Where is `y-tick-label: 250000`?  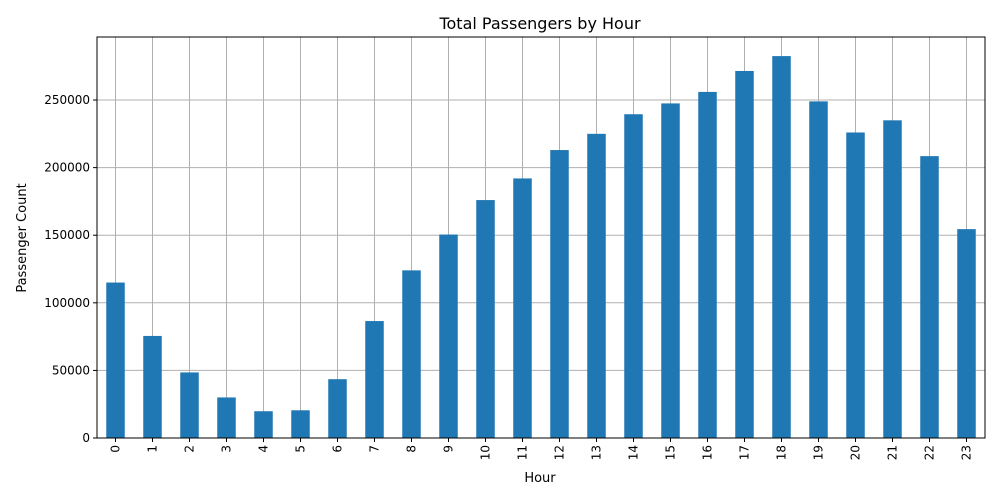 y-tick-label: 250000 is located at coordinates (67, 100).